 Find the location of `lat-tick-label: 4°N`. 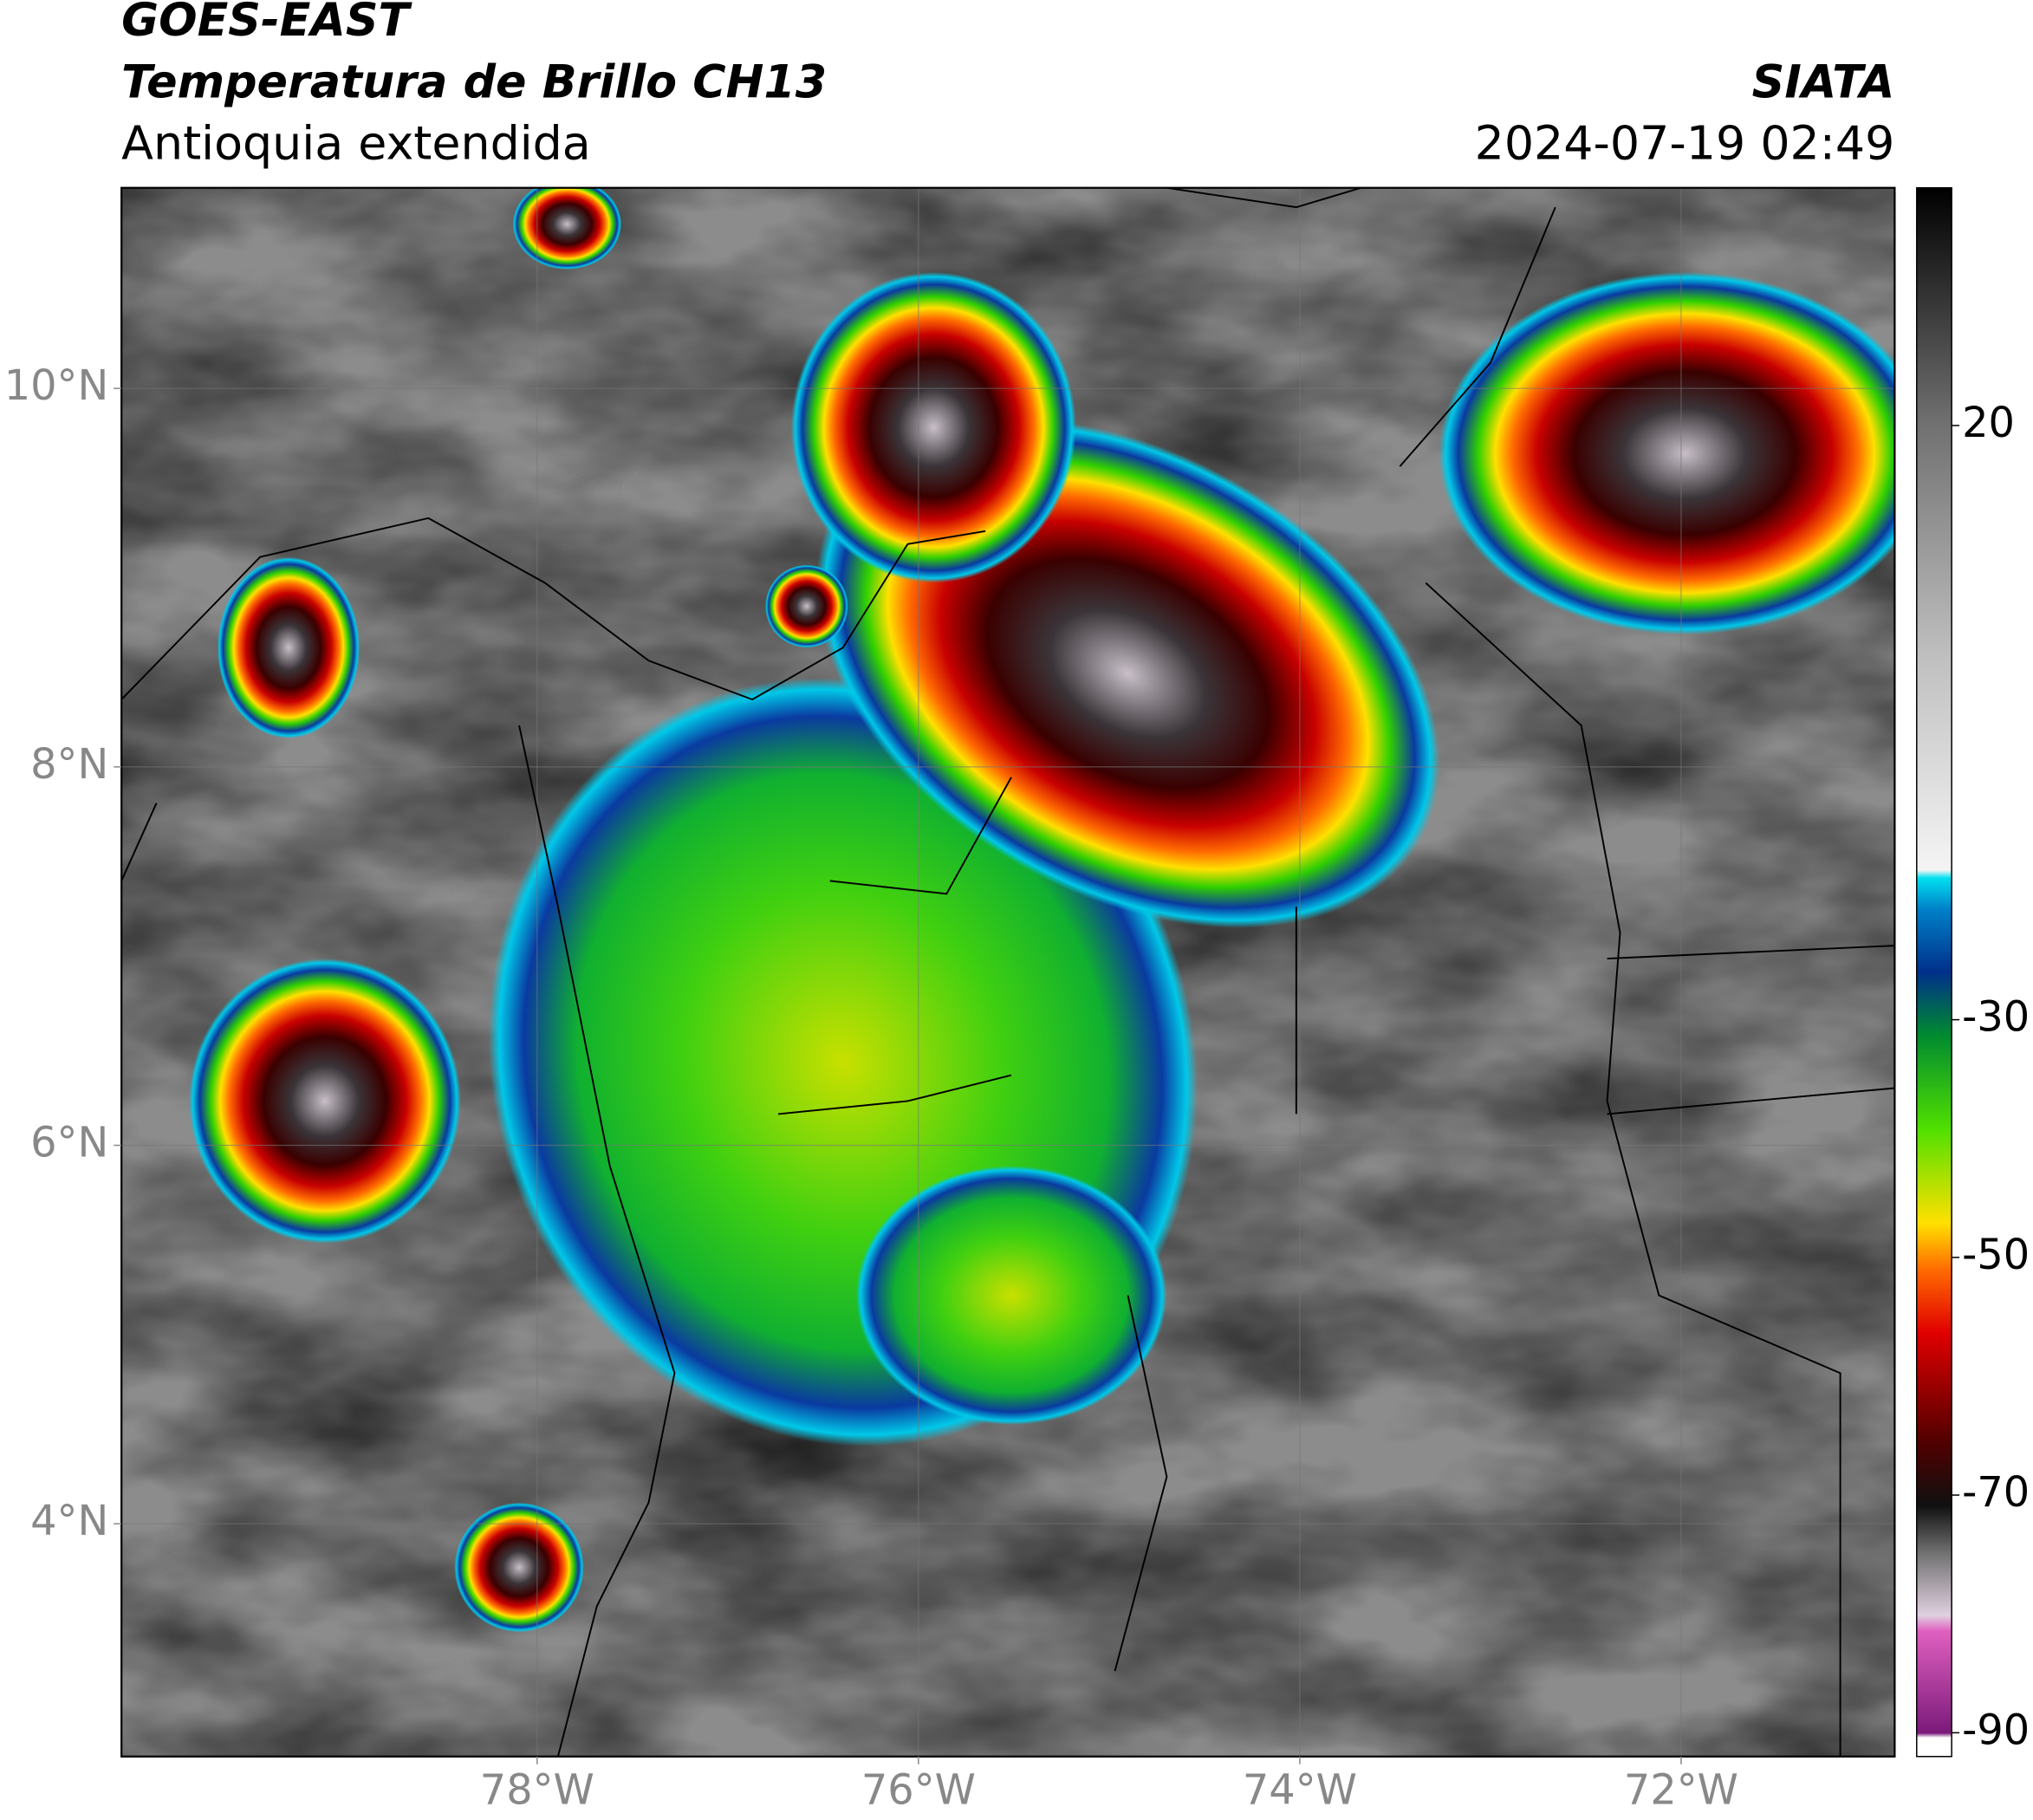

lat-tick-label: 4°N is located at coordinates (69, 1521).